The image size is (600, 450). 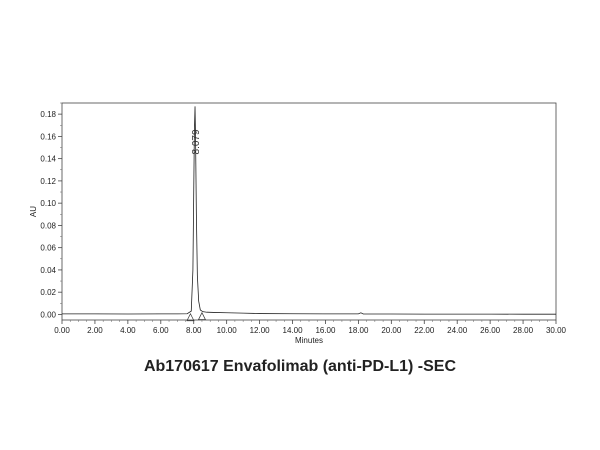 What do you see at coordinates (424, 330) in the screenshot?
I see `x-tick-label: 22.00` at bounding box center [424, 330].